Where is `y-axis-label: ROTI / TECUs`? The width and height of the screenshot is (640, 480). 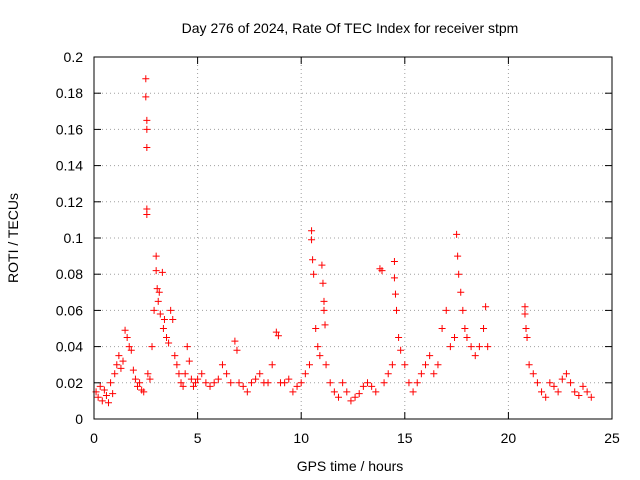
y-axis-label: ROTI / TECUs is located at coordinates (13, 238).